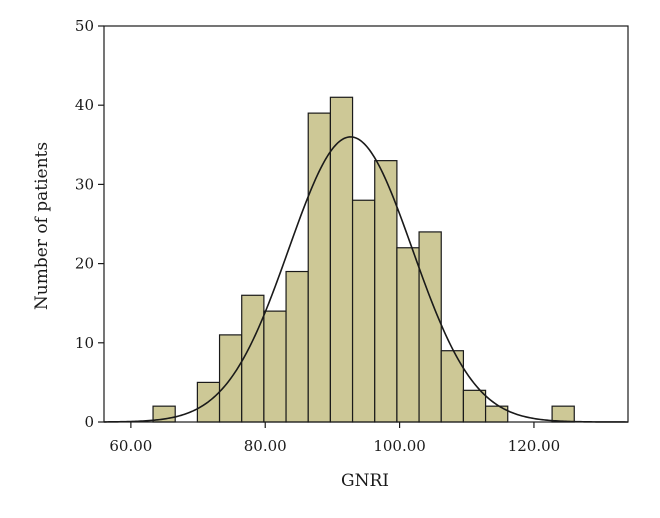 The image size is (660, 518). Describe the element at coordinates (84, 184) in the screenshot. I see `y-tick-label-3: 30` at that location.